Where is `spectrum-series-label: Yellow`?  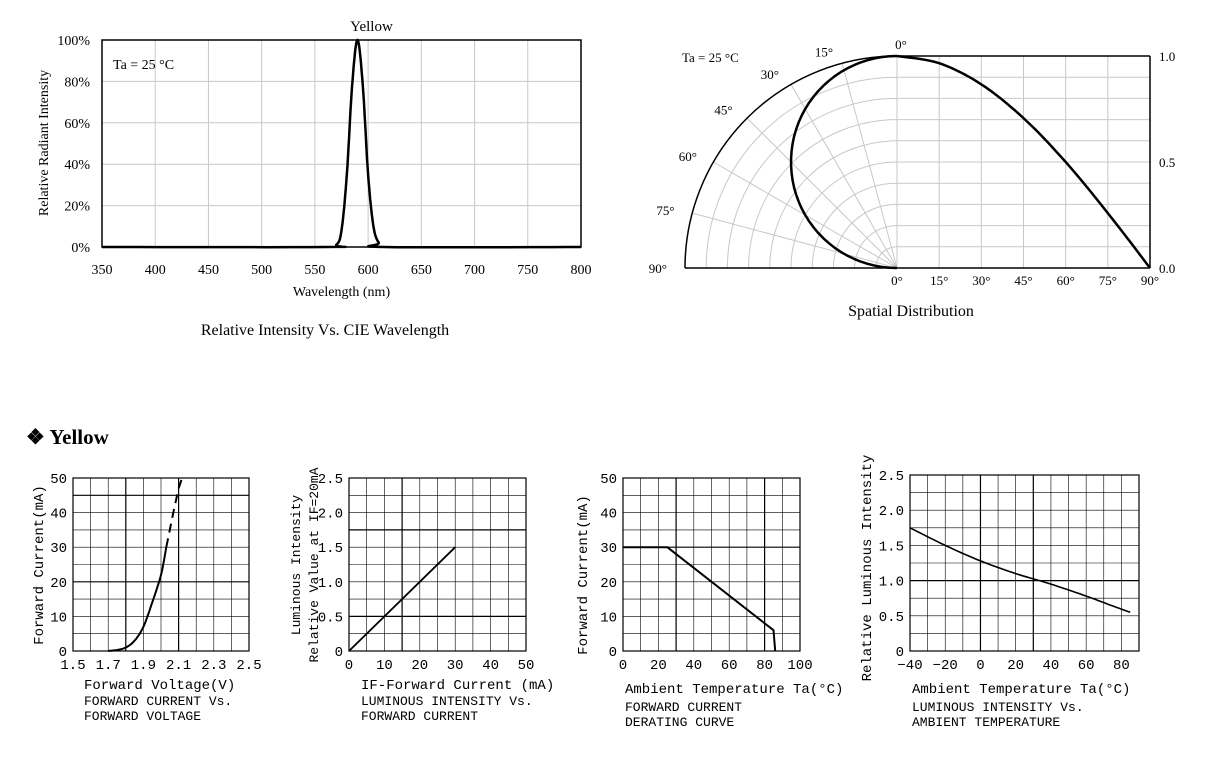
spectrum-series-label: Yellow is located at coordinates (371, 27).